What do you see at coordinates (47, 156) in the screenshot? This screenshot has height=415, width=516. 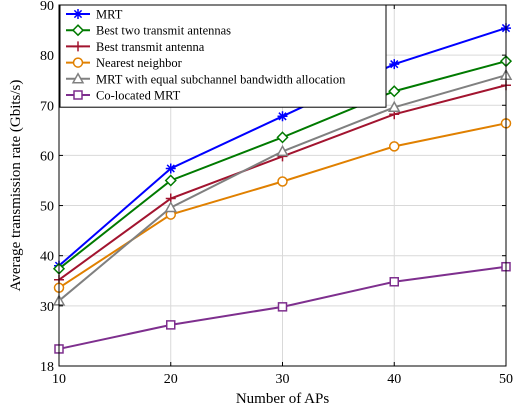 I see `y-tick-label: 60` at bounding box center [47, 156].